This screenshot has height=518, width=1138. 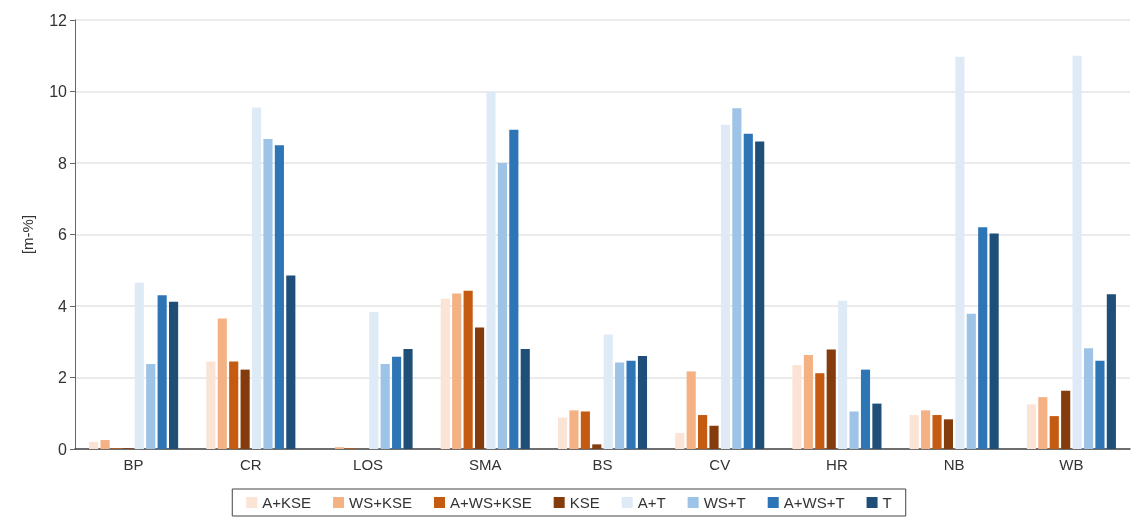 What do you see at coordinates (287, 502) in the screenshot?
I see `legend-label: A+KSE` at bounding box center [287, 502].